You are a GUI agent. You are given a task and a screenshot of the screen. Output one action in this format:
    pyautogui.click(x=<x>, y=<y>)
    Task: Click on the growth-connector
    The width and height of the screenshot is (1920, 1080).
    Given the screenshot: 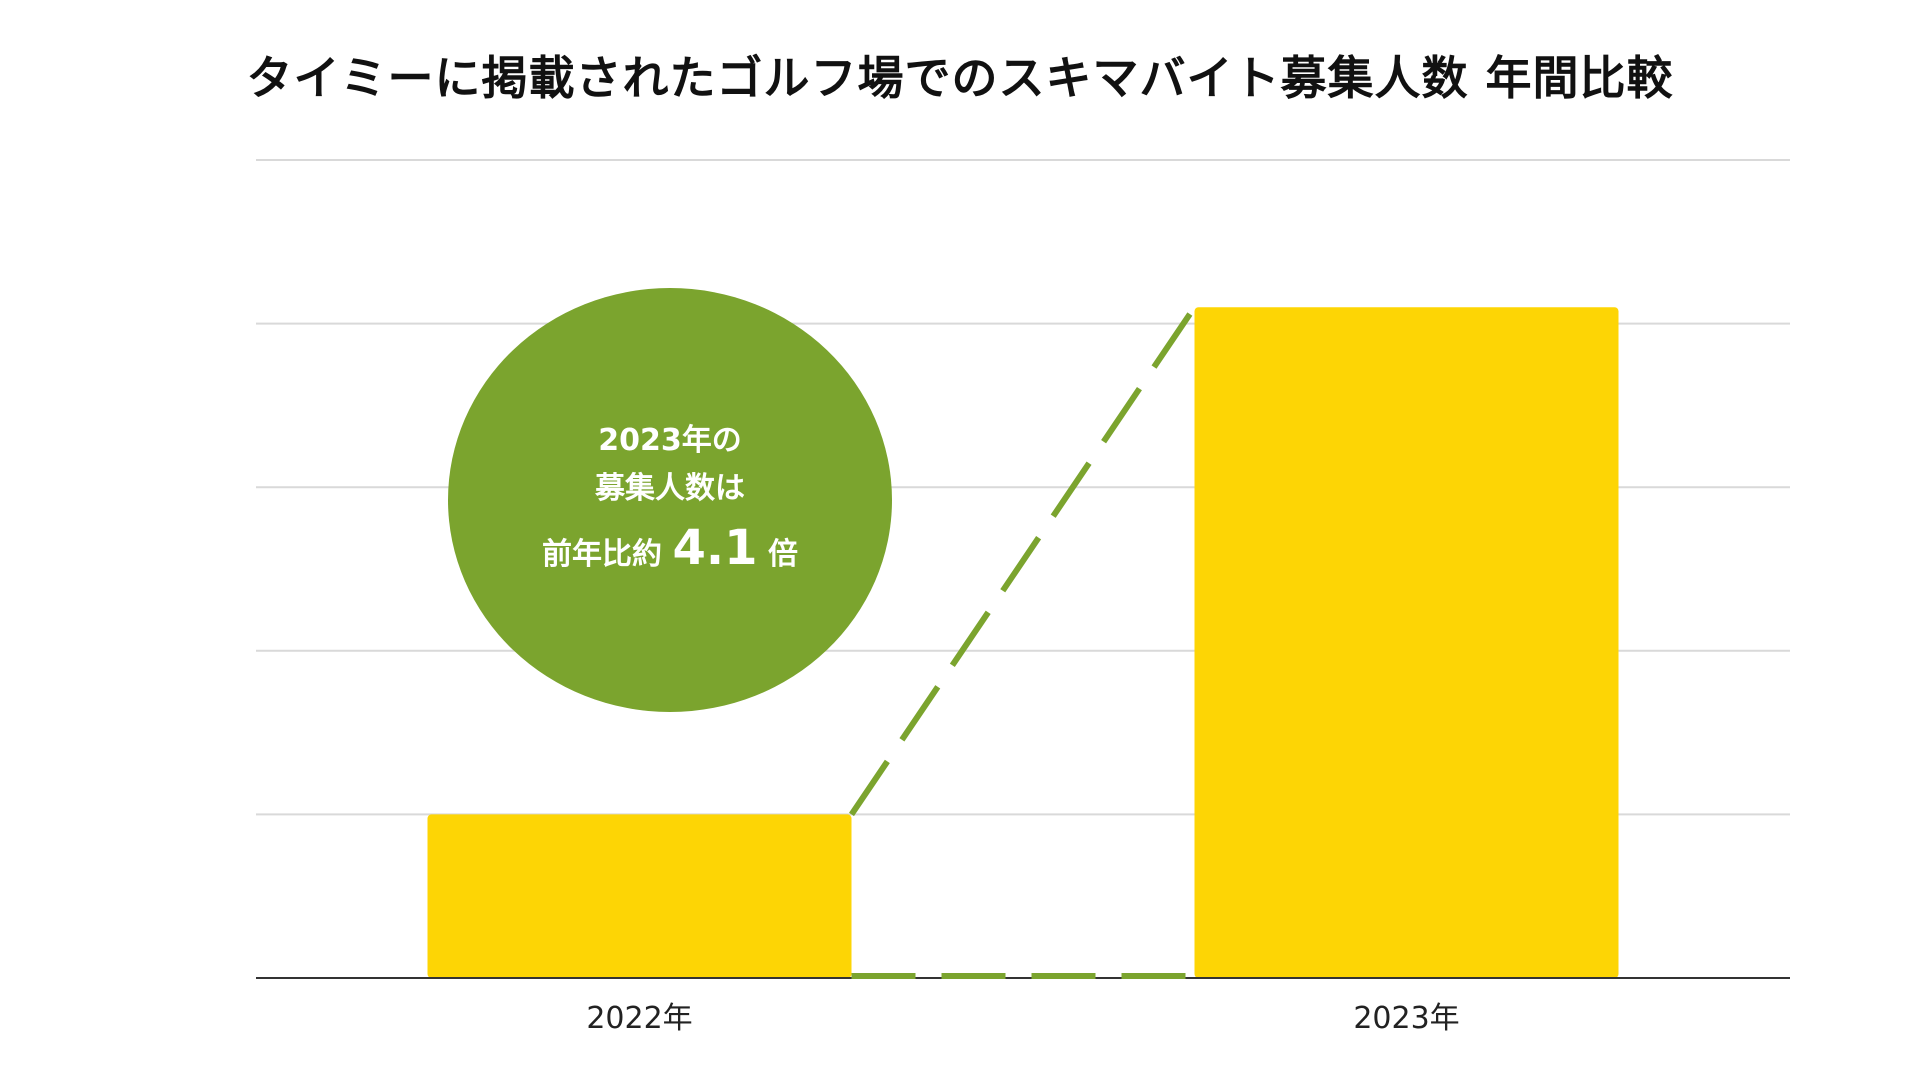 What is the action you would take?
    pyautogui.click(x=1023, y=642)
    